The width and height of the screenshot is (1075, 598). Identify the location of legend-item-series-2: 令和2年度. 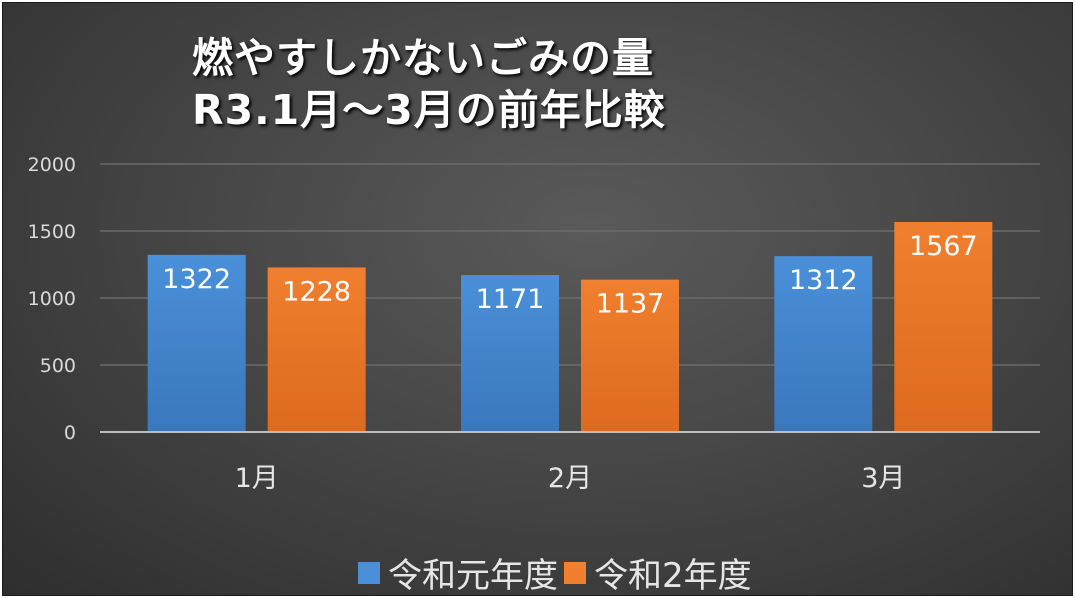
(658, 572).